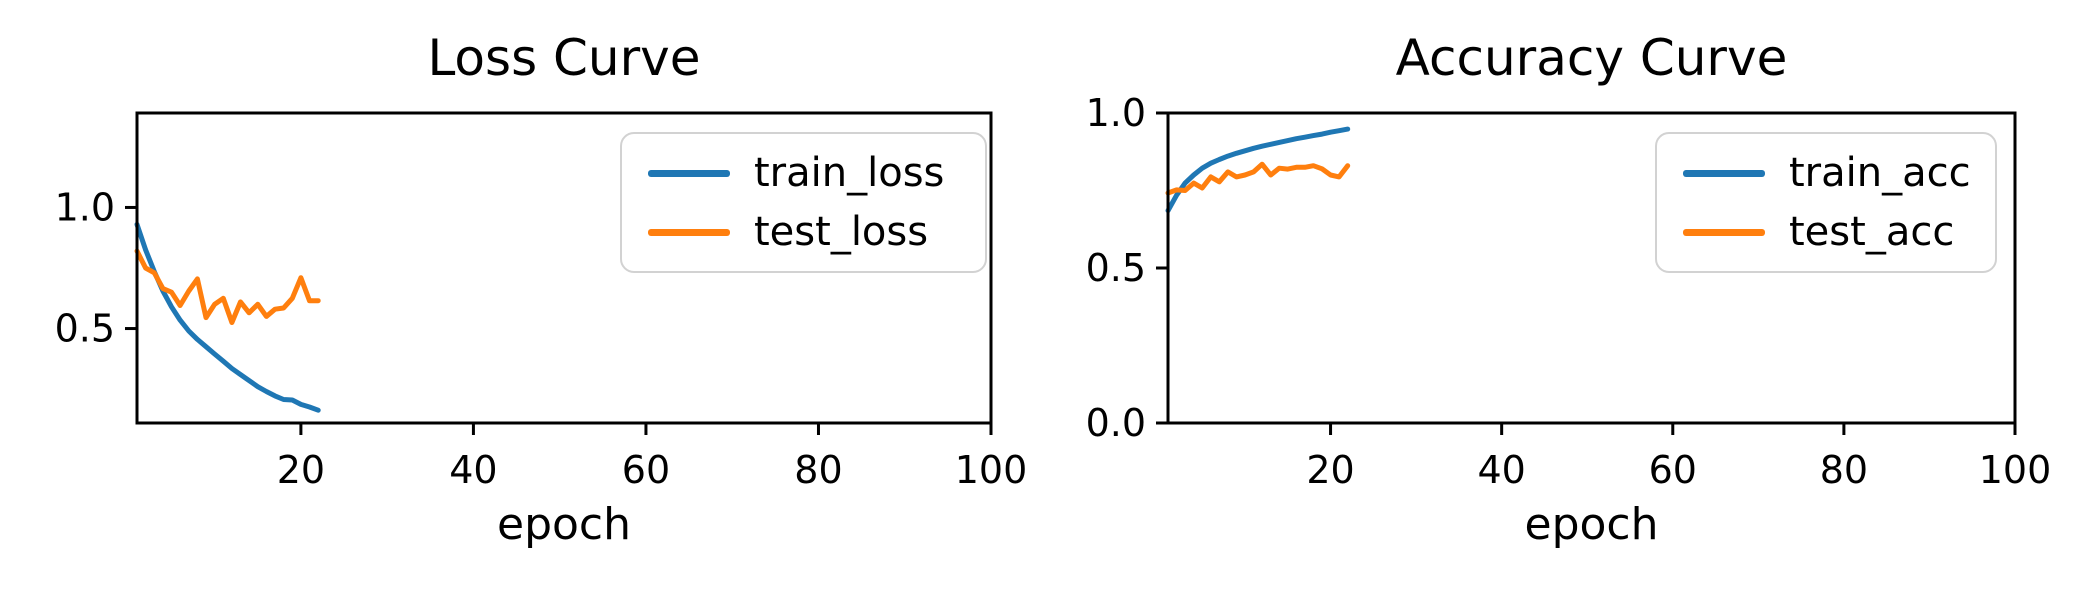 Image resolution: width=2100 pixels, height=600 pixels. Describe the element at coordinates (689, 173) in the screenshot. I see `legend-line-train-loss-icon` at that location.